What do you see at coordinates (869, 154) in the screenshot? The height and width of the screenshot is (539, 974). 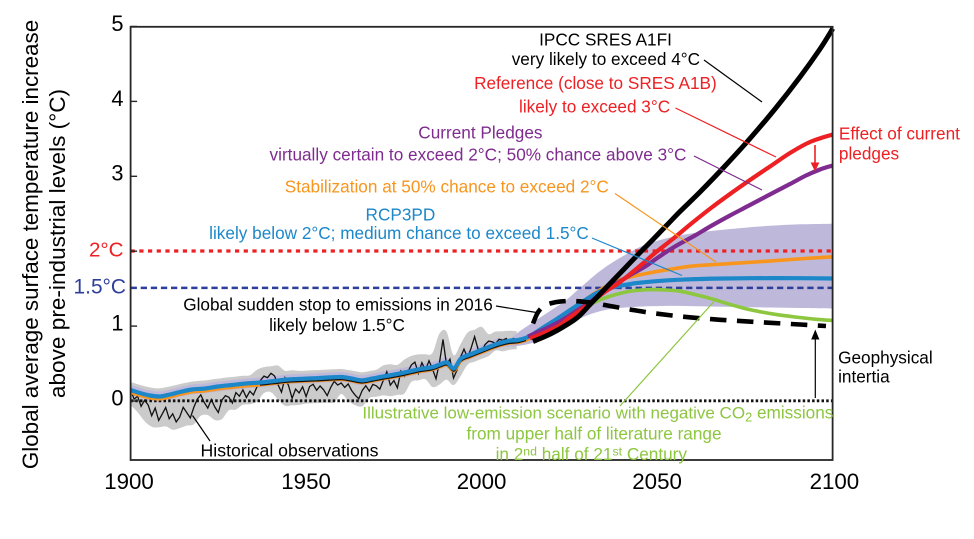 I see `svg-text: pledges` at bounding box center [869, 154].